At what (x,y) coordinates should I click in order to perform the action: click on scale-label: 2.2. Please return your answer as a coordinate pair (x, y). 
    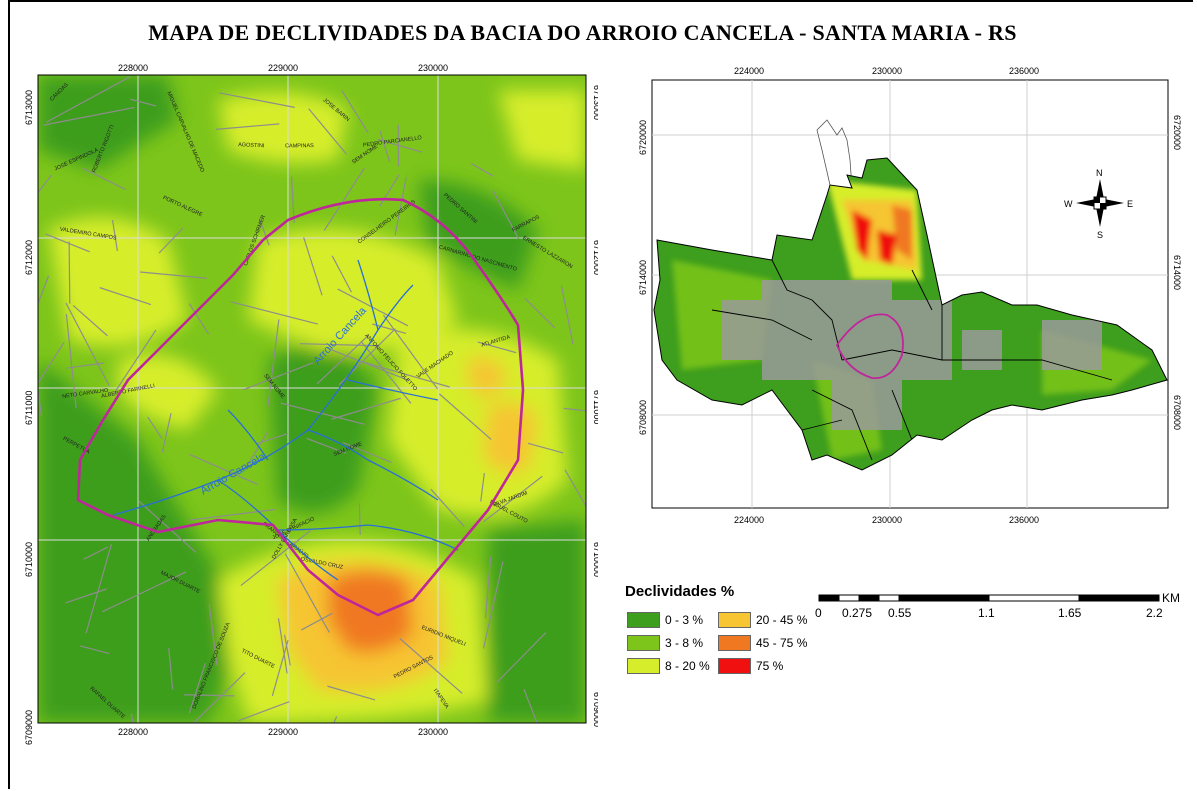
    Looking at the image, I should click on (1154, 613).